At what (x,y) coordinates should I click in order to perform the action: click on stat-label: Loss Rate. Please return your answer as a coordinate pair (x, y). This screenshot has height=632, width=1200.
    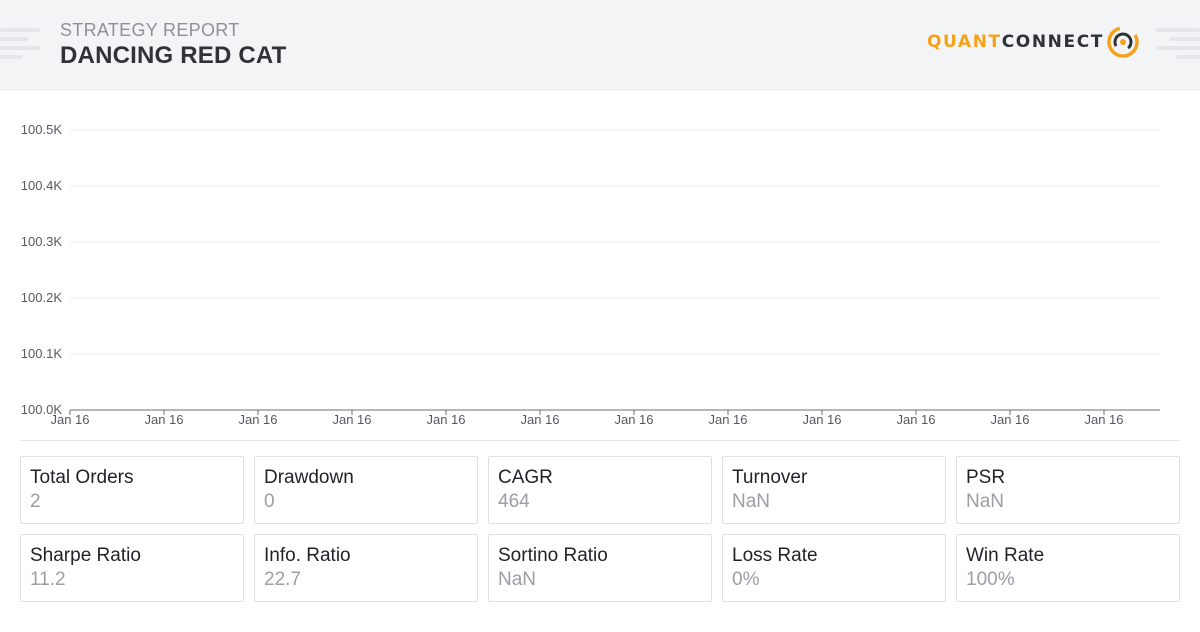
    Looking at the image, I should click on (775, 555).